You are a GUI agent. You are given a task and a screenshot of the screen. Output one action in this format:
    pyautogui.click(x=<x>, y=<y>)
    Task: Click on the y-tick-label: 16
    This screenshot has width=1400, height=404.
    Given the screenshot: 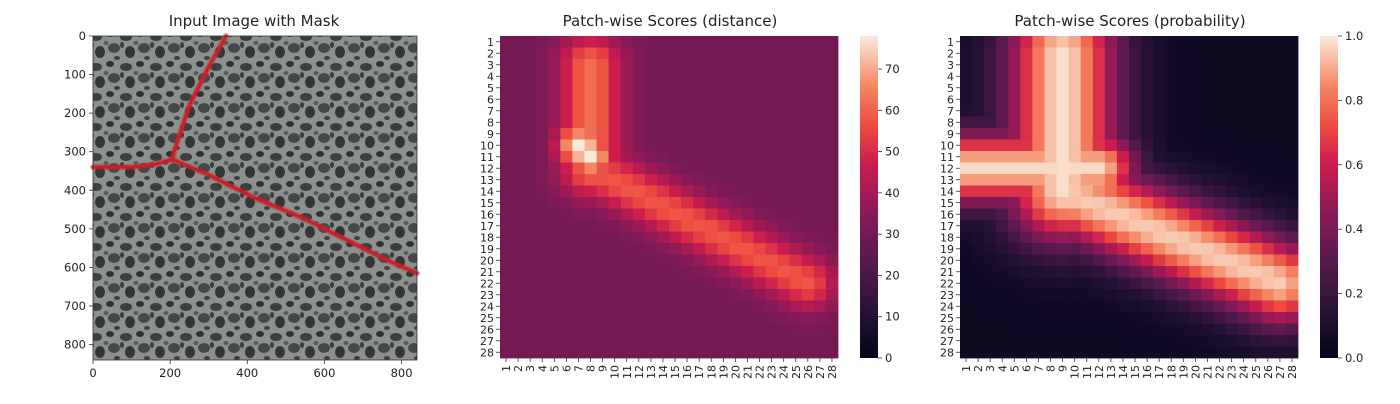 What is the action you would take?
    pyautogui.click(x=487, y=214)
    